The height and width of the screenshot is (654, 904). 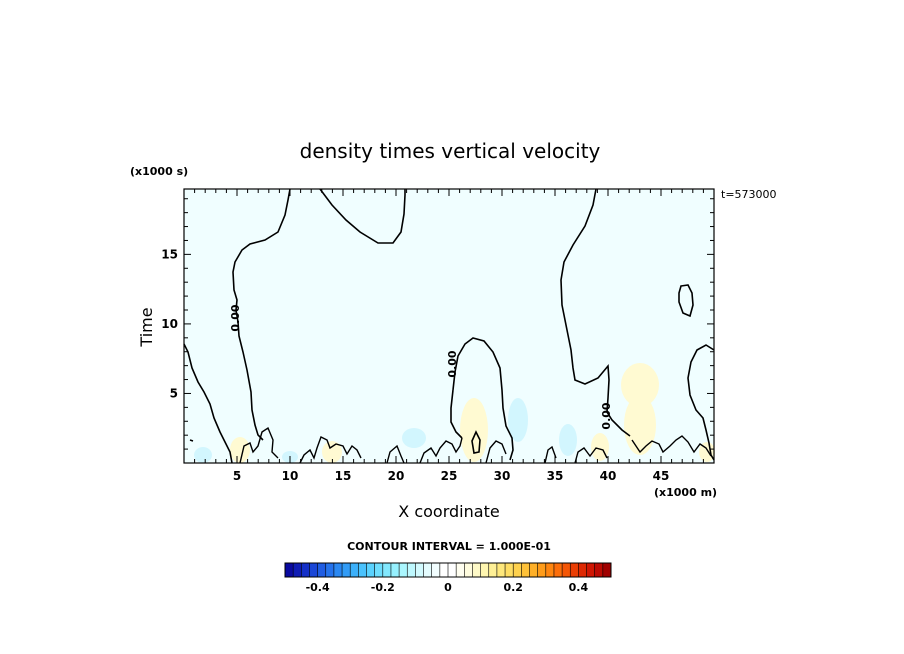 I want to click on x-tick-label: 20, so click(x=396, y=476).